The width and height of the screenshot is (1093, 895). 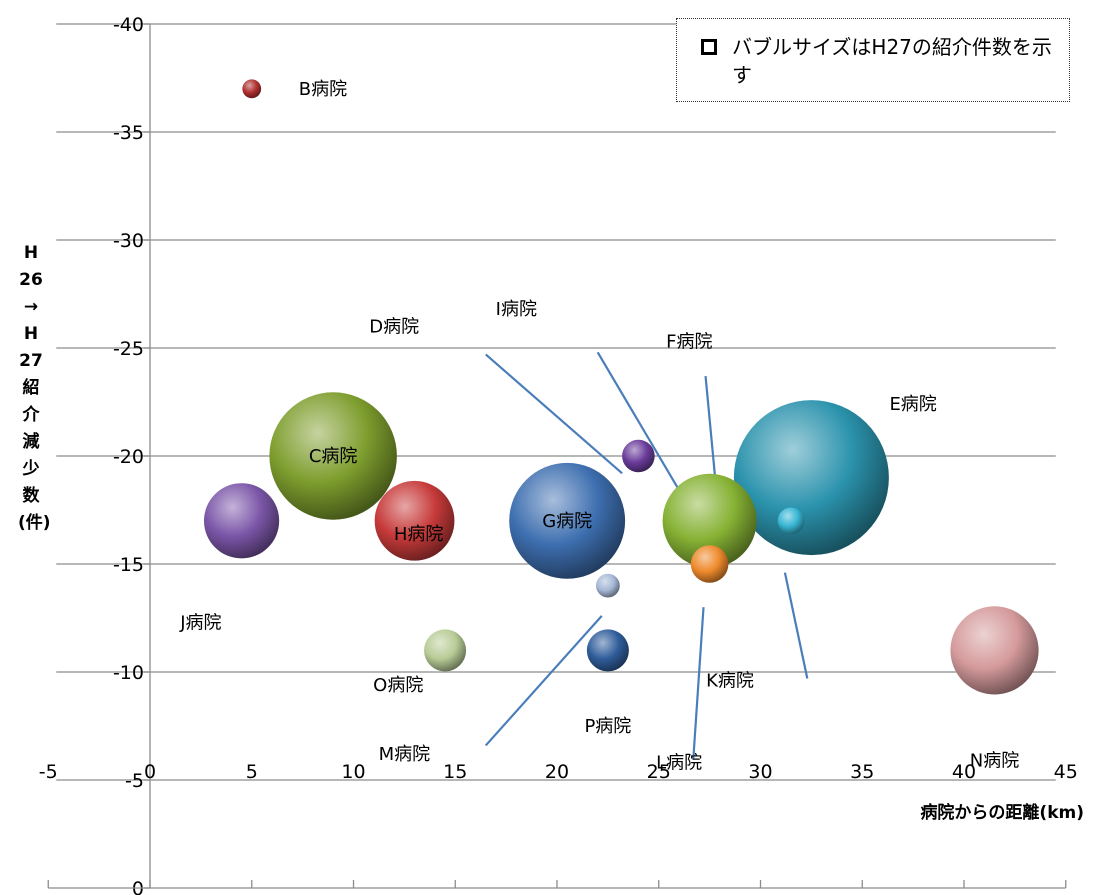 What do you see at coordinates (709, 47) in the screenshot?
I see `legend-marker-icon` at bounding box center [709, 47].